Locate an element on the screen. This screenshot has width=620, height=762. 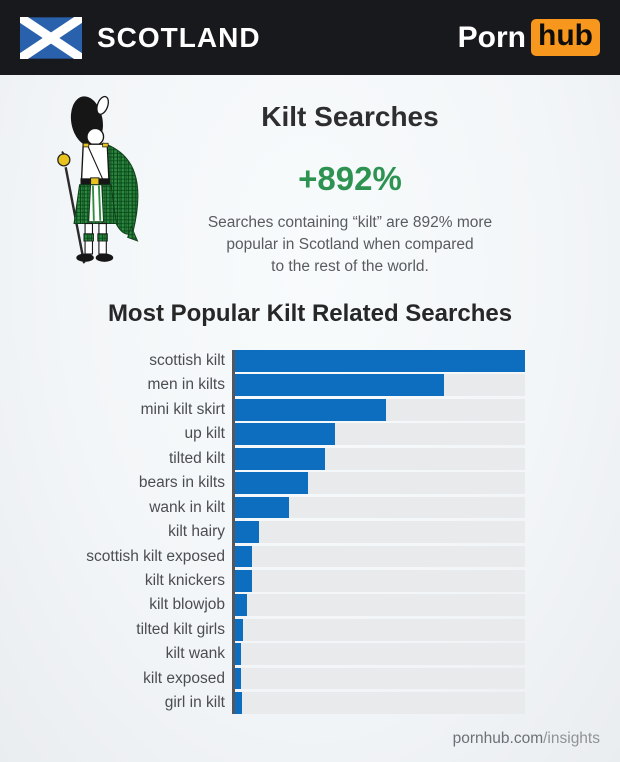
bar-label: kilt exposed is located at coordinates (184, 678).